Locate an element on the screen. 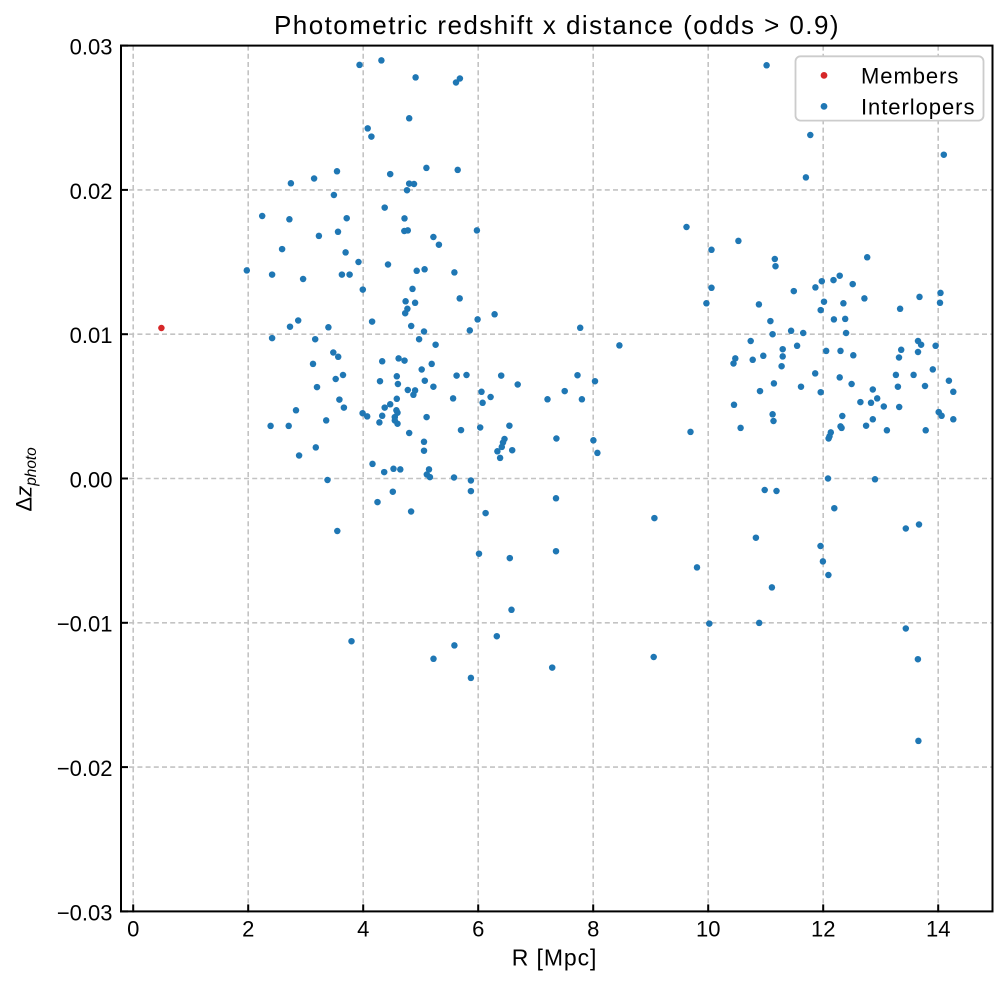 This screenshot has width=1008, height=983. svg-text: 0.01 is located at coordinates (91, 335).